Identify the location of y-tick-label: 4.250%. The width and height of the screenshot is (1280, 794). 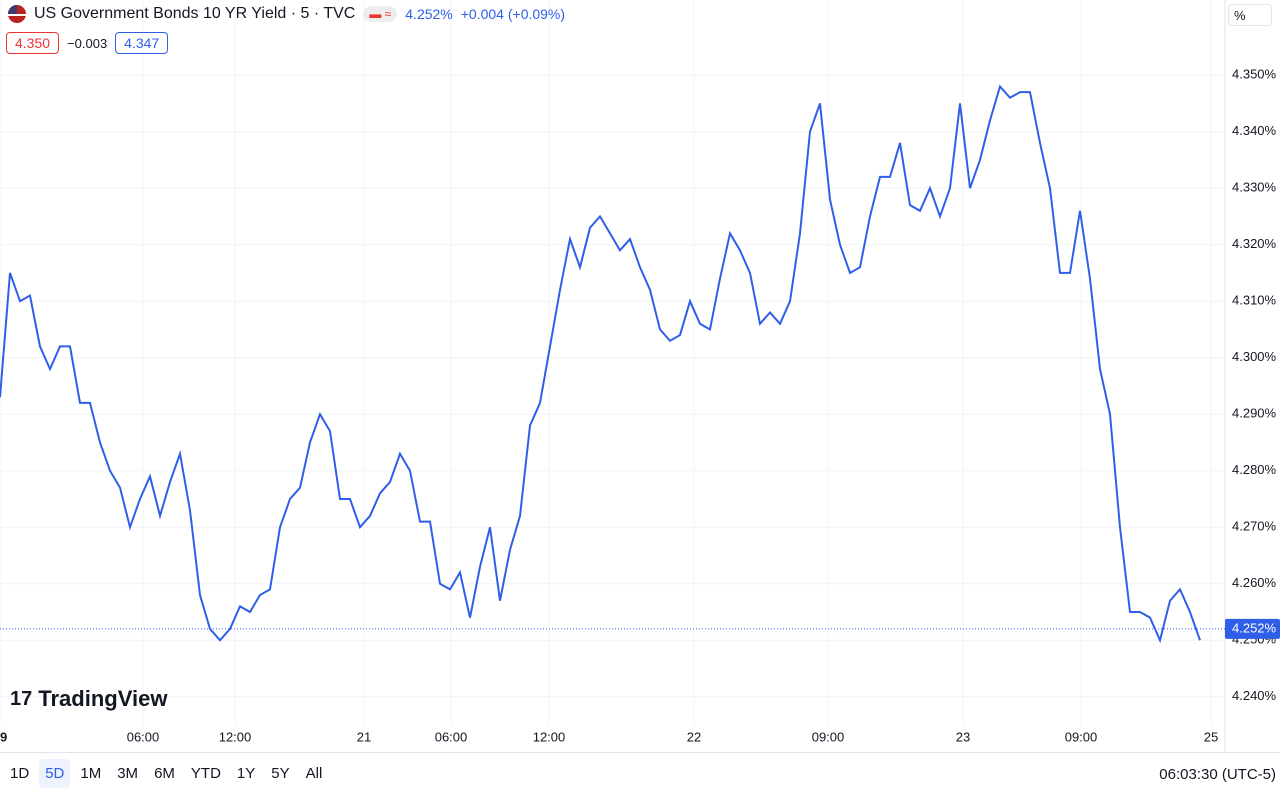
(1254, 639).